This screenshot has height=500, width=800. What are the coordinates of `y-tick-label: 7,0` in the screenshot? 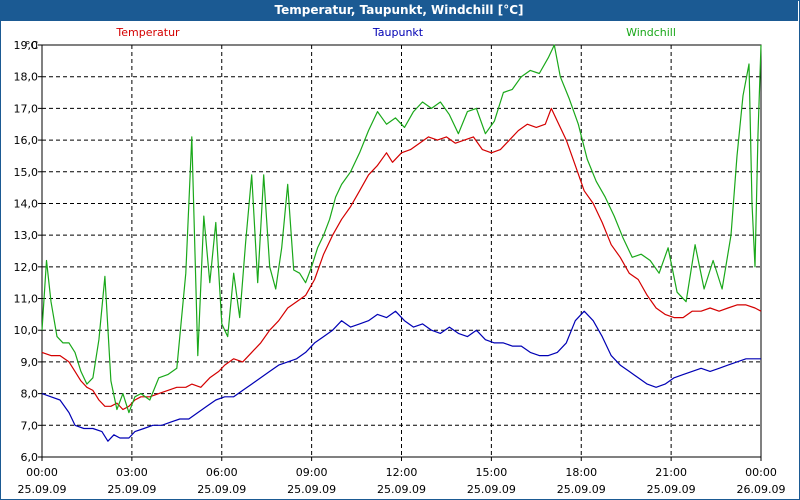 It's located at (30, 425).